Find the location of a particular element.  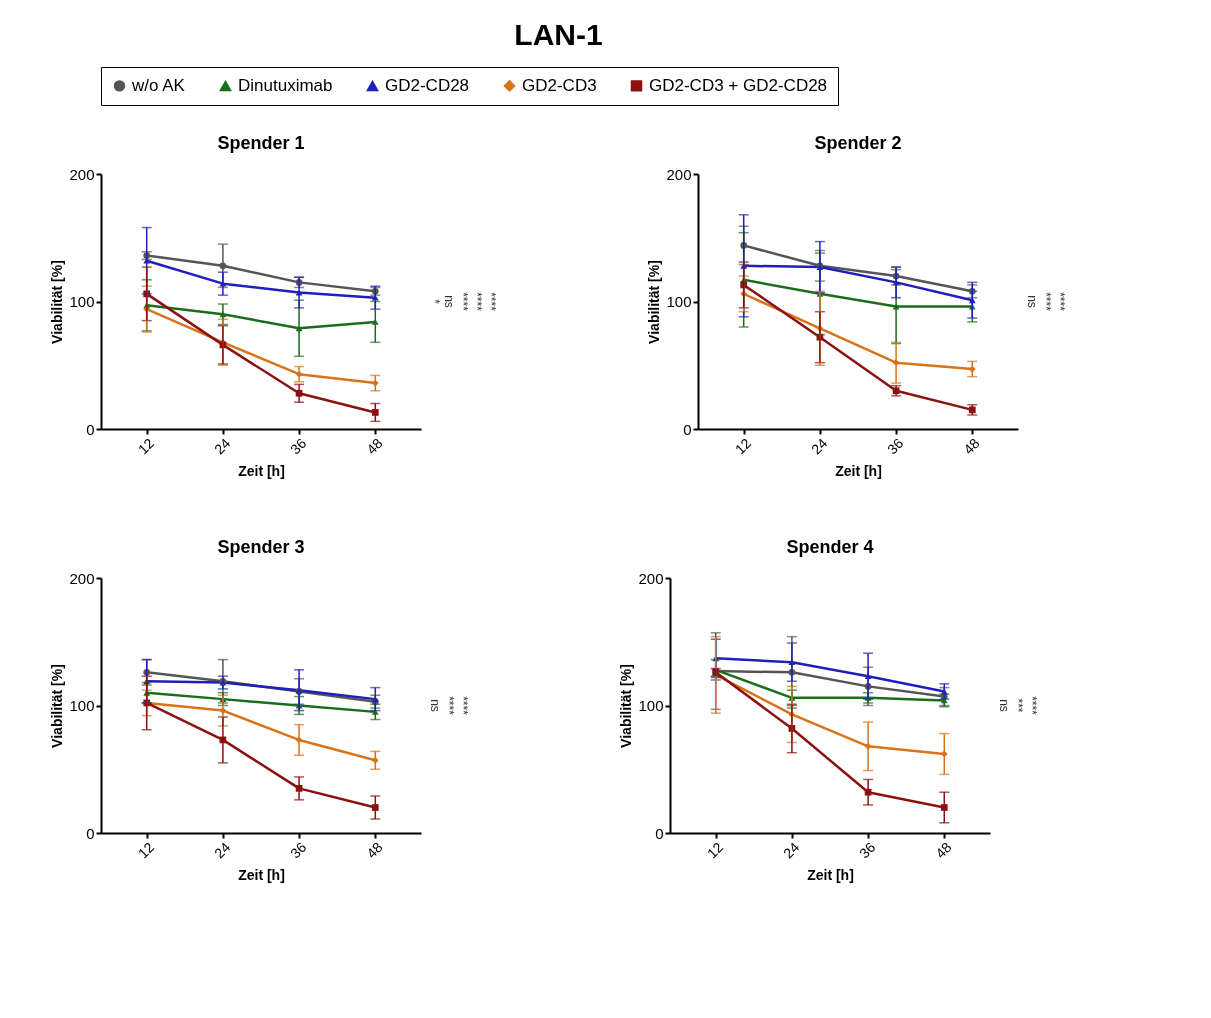

chart-title: Spender 4 is located at coordinates (830, 547).